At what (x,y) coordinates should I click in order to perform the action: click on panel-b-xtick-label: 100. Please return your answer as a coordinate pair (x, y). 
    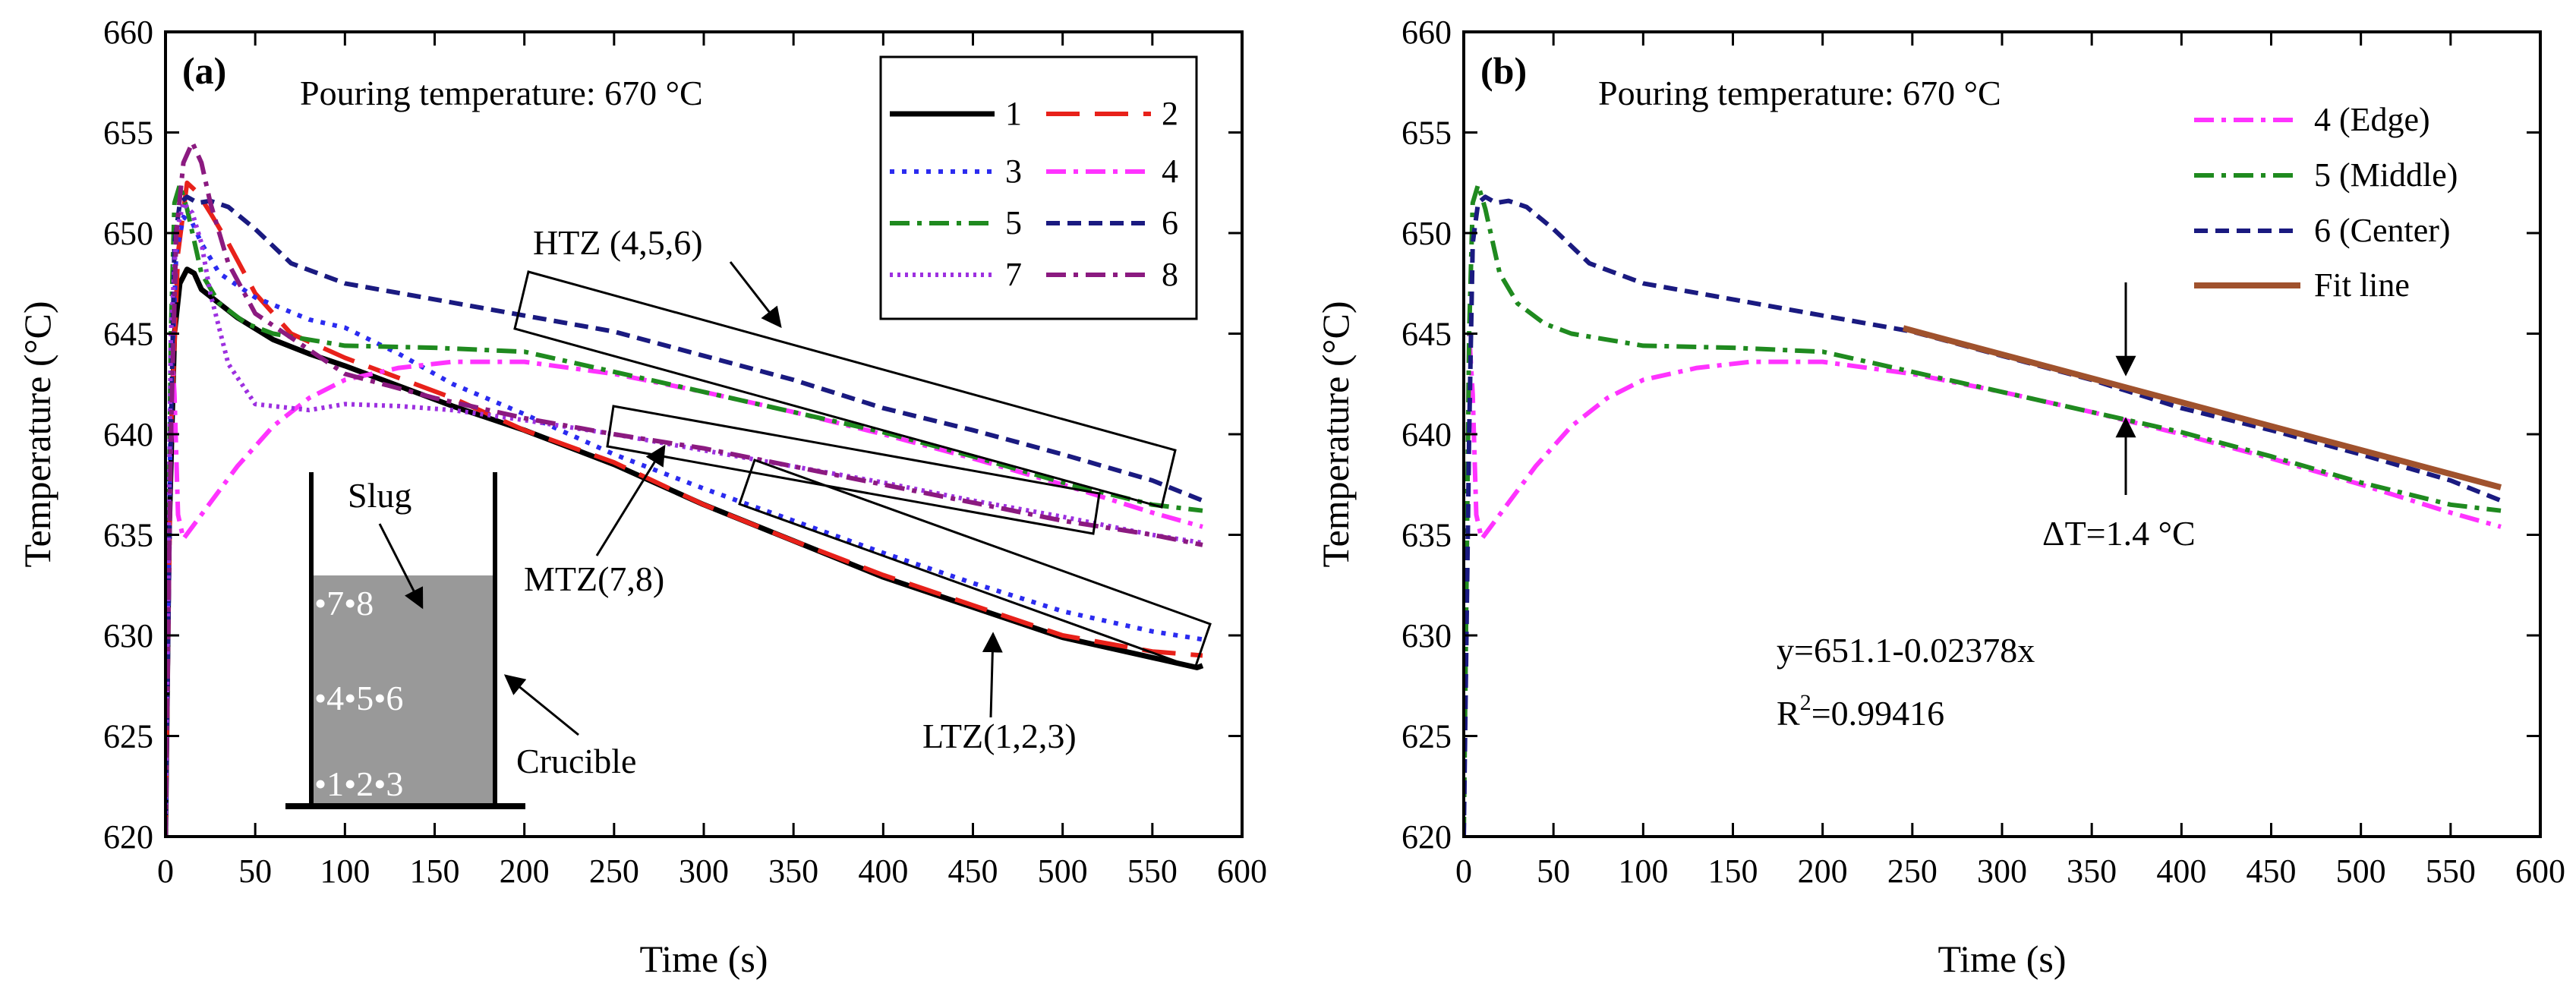
    Looking at the image, I should click on (1643, 871).